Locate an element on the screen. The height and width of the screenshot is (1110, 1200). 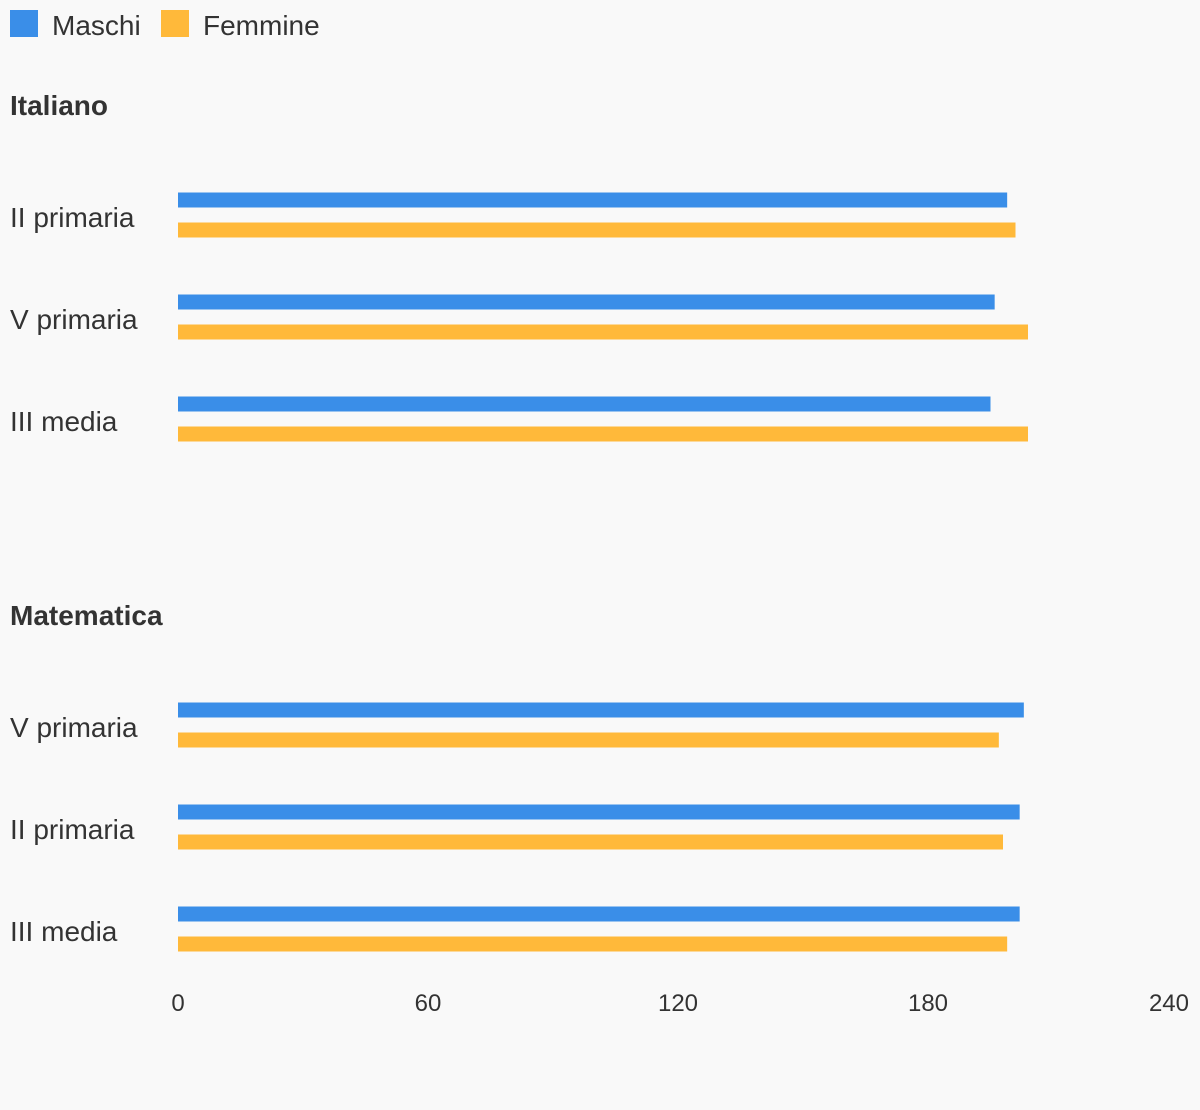
x-tick-label: 60 is located at coordinates (428, 1003).